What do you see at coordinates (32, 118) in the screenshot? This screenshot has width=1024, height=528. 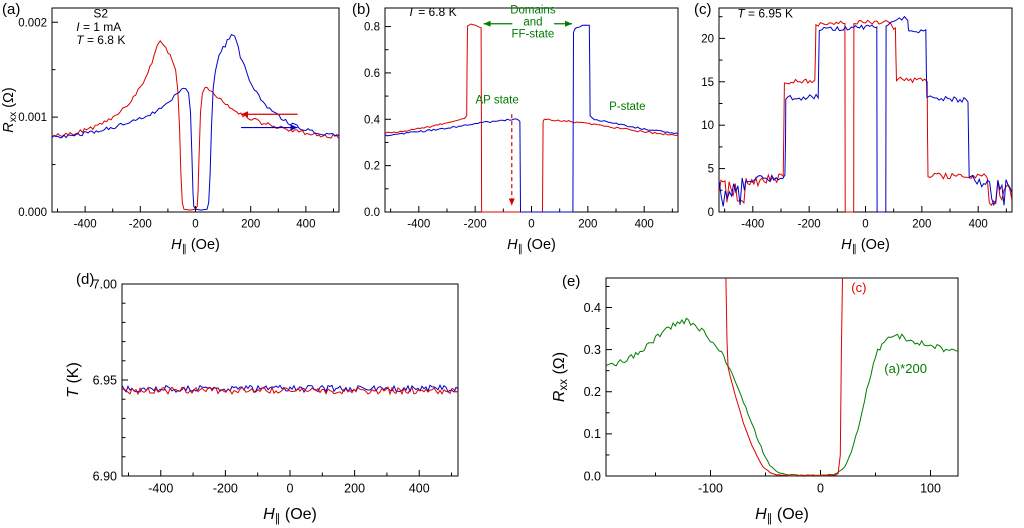 I see `svg-text: 0.001` at bounding box center [32, 118].